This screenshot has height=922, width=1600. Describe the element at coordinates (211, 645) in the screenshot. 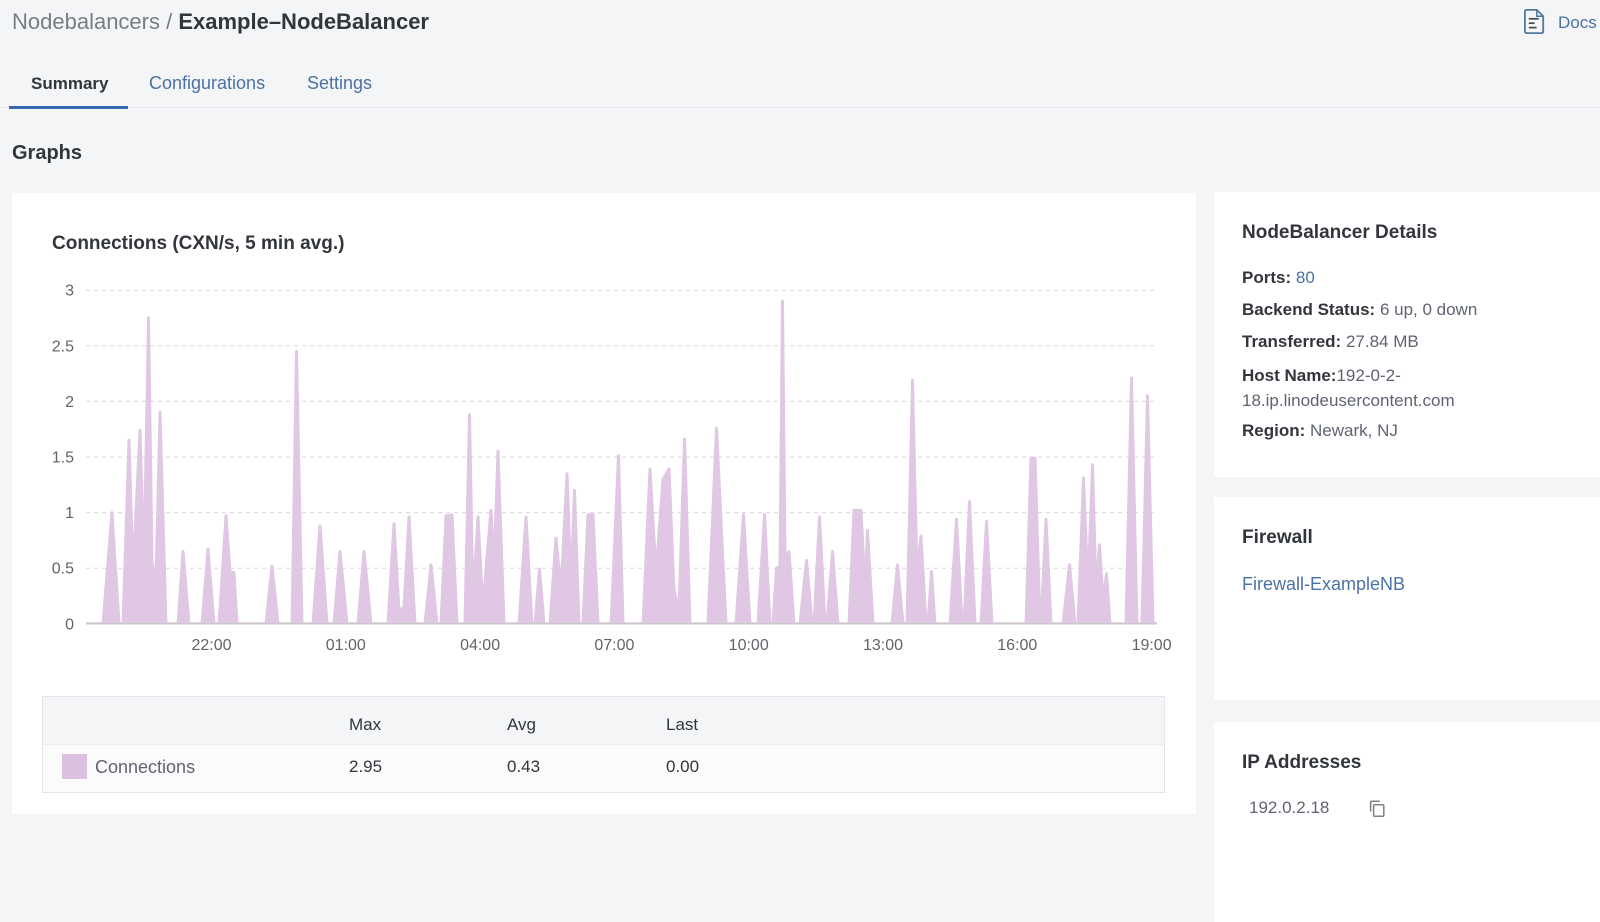

I see `svg-text: 22:00` at that location.